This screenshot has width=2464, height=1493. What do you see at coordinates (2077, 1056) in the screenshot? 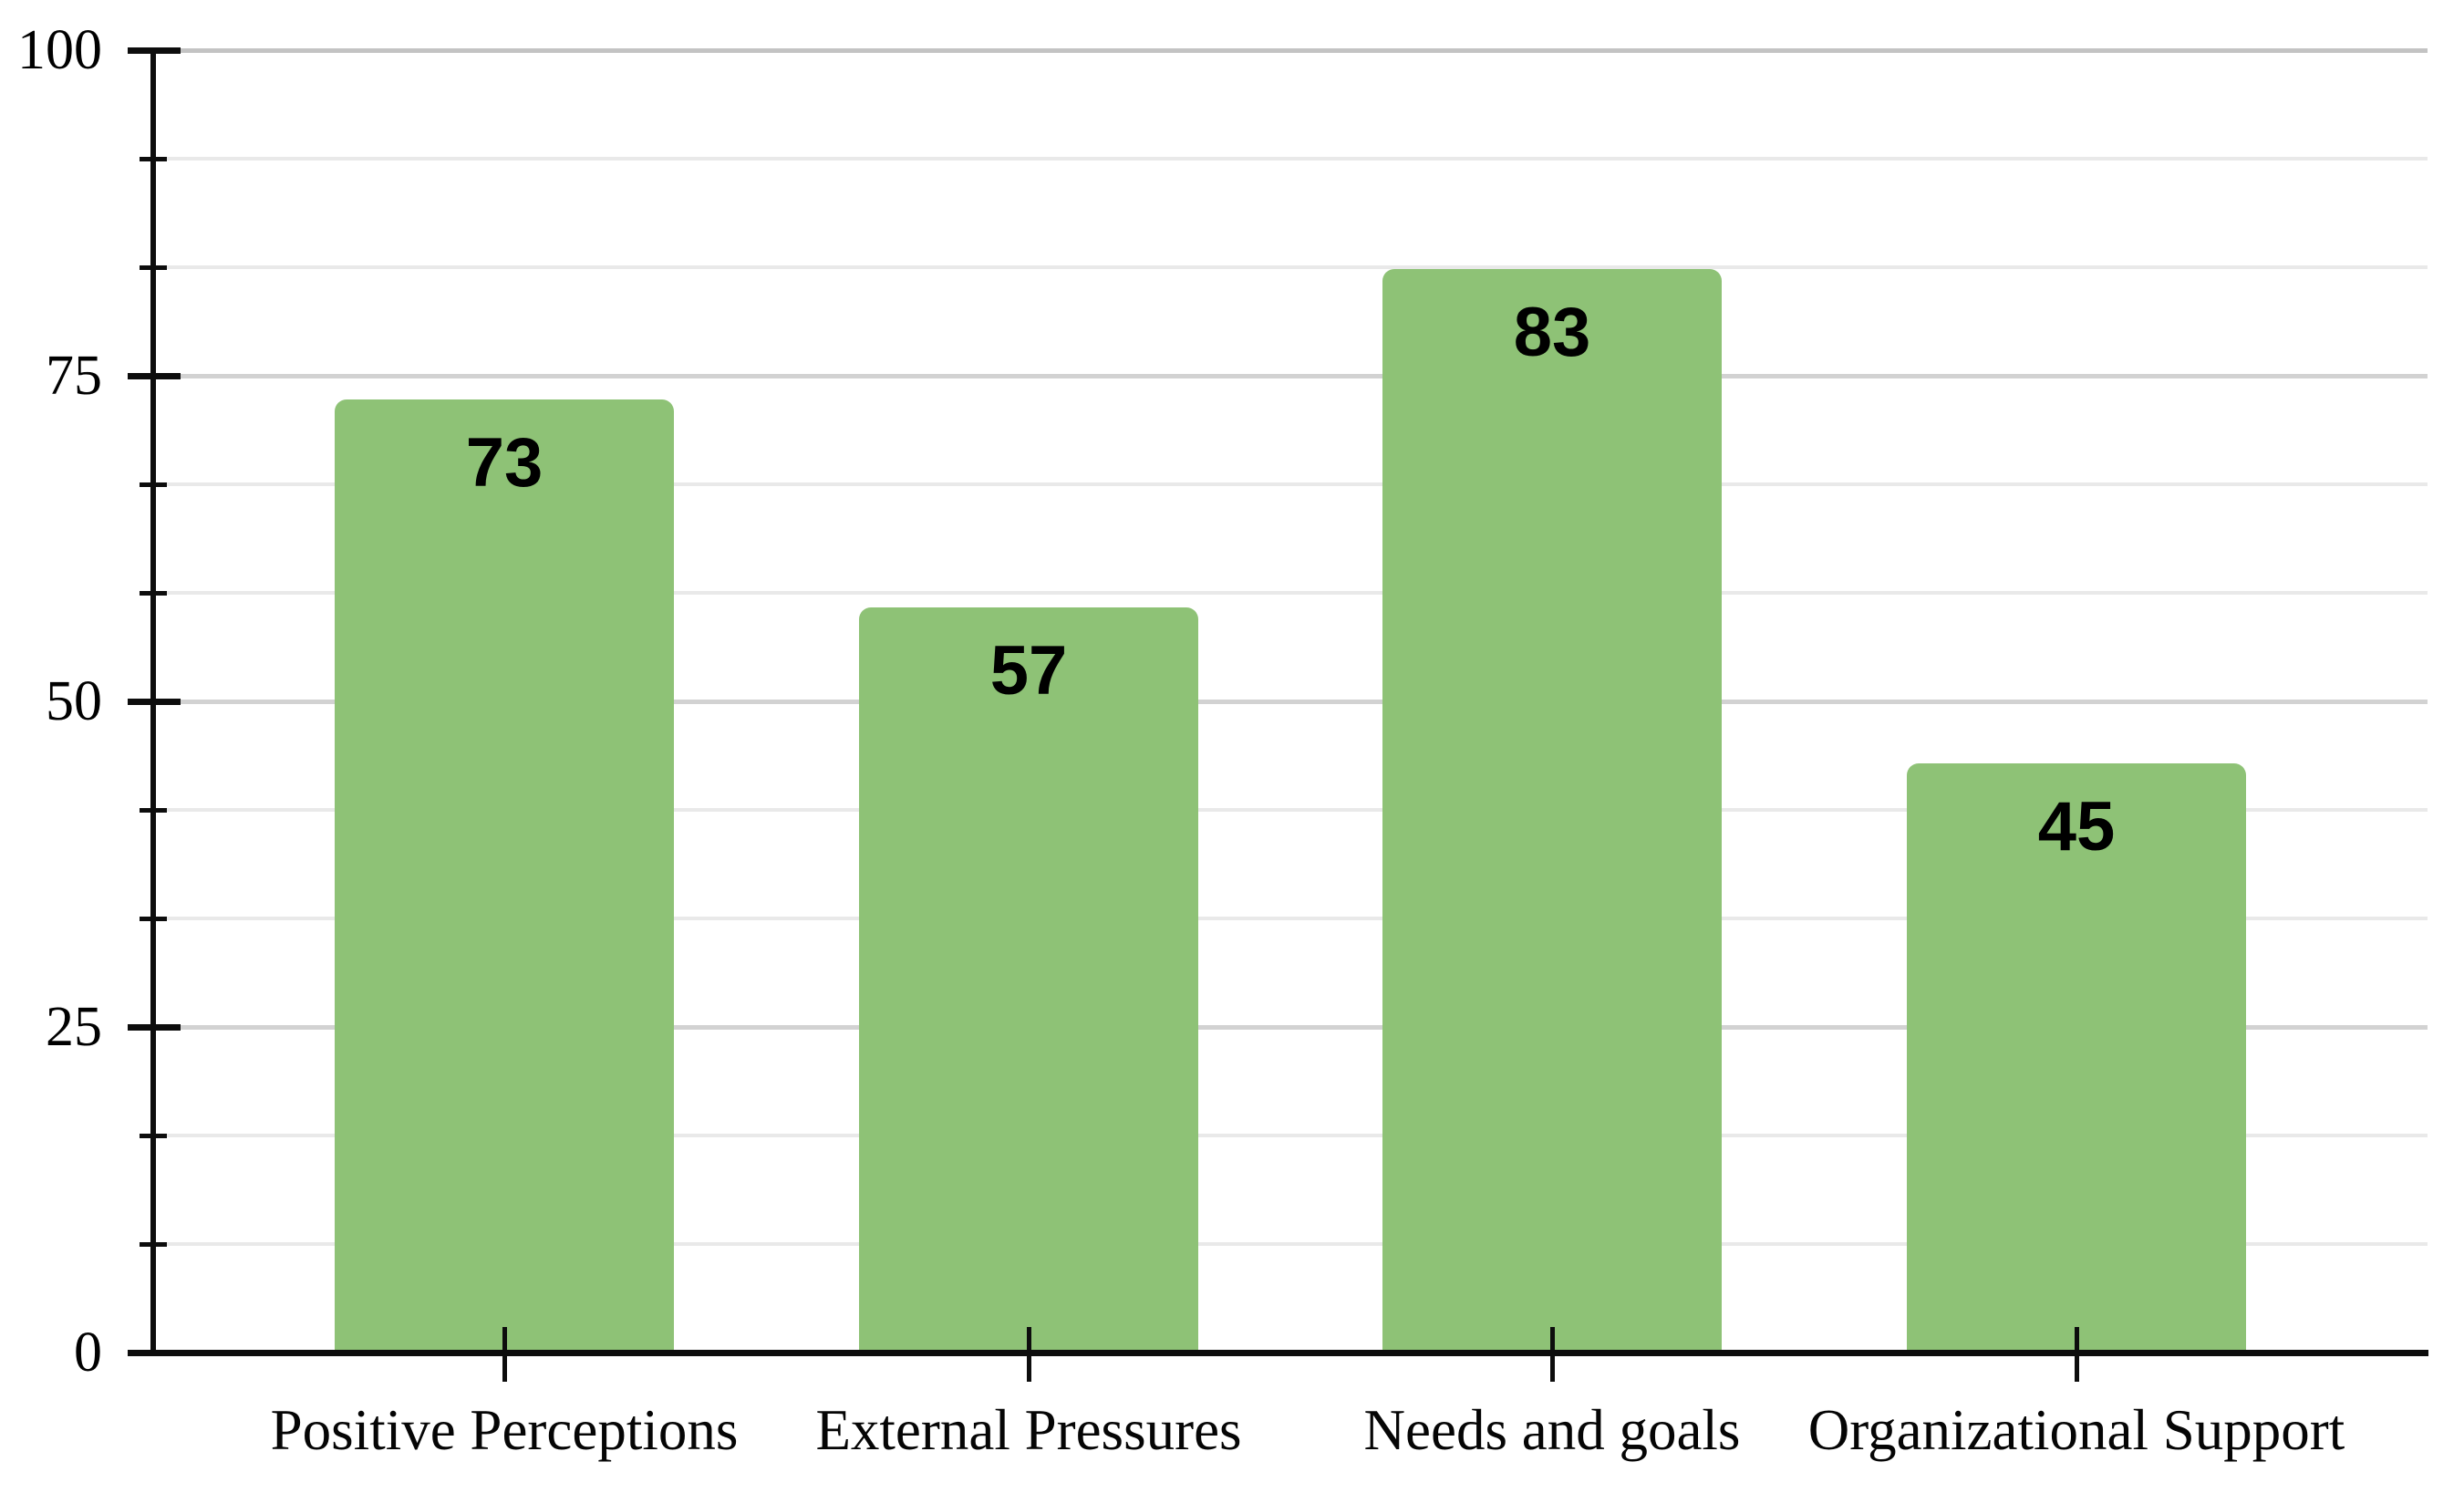
I see `bar: 45` at bounding box center [2077, 1056].